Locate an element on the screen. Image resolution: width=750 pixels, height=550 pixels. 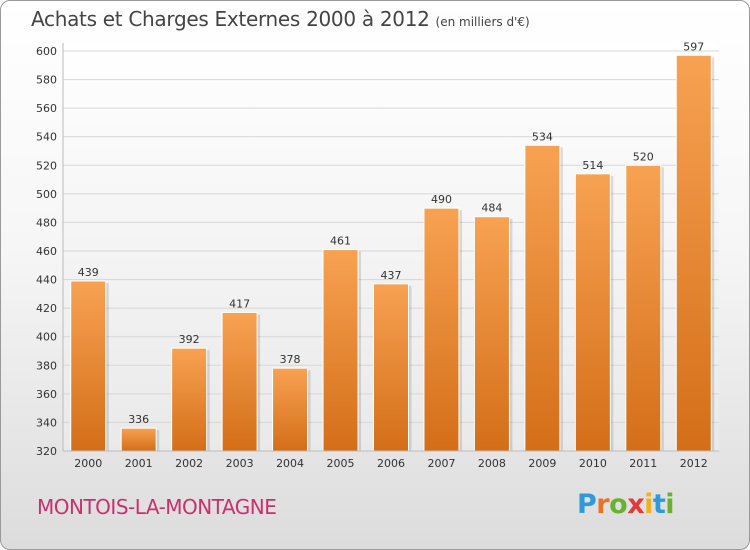
data-label: 439 is located at coordinates (88, 272).